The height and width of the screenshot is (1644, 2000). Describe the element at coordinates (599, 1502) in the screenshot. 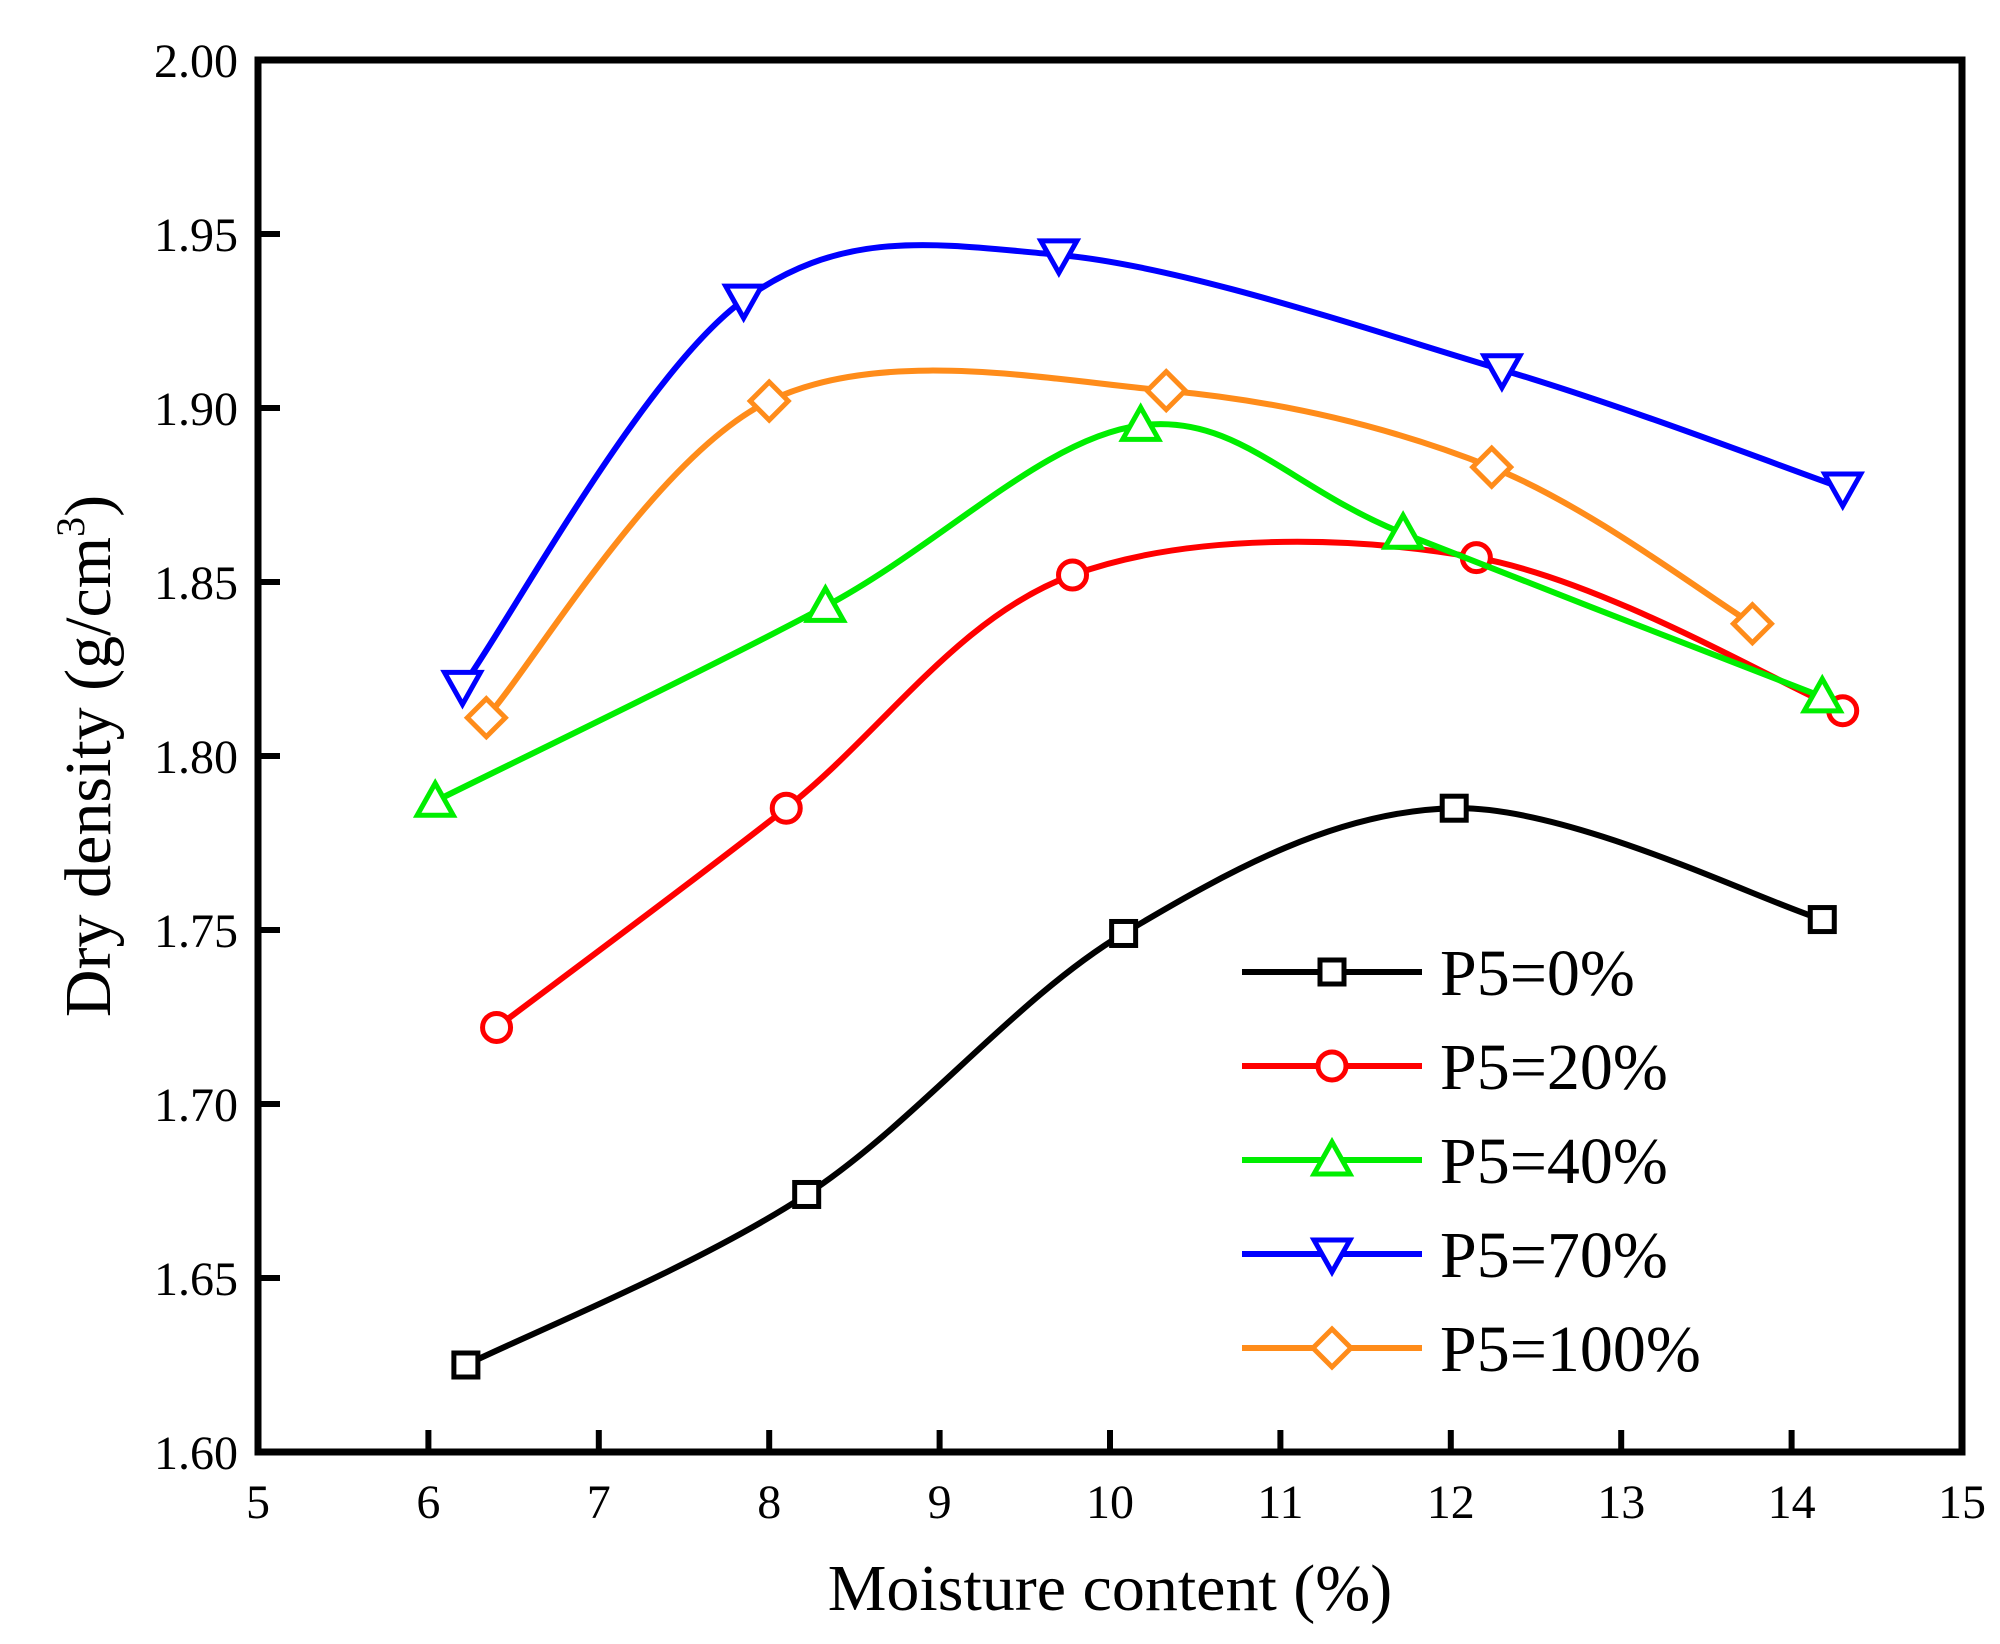

I see `x-tick-label: 7` at that location.